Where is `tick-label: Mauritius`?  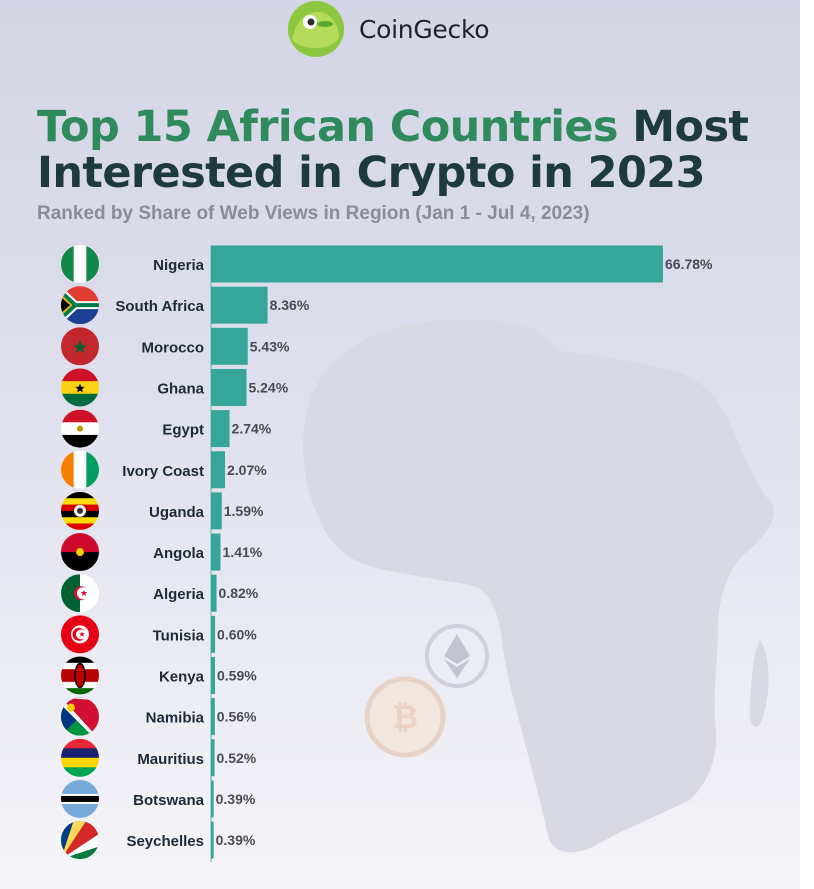 tick-label: Mauritius is located at coordinates (170, 759).